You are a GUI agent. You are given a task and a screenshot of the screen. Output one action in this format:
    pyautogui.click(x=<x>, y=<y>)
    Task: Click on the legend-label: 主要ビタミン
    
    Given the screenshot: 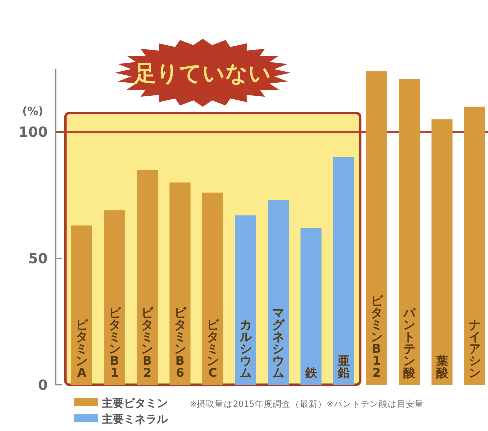 What is the action you would take?
    pyautogui.click(x=134, y=403)
    